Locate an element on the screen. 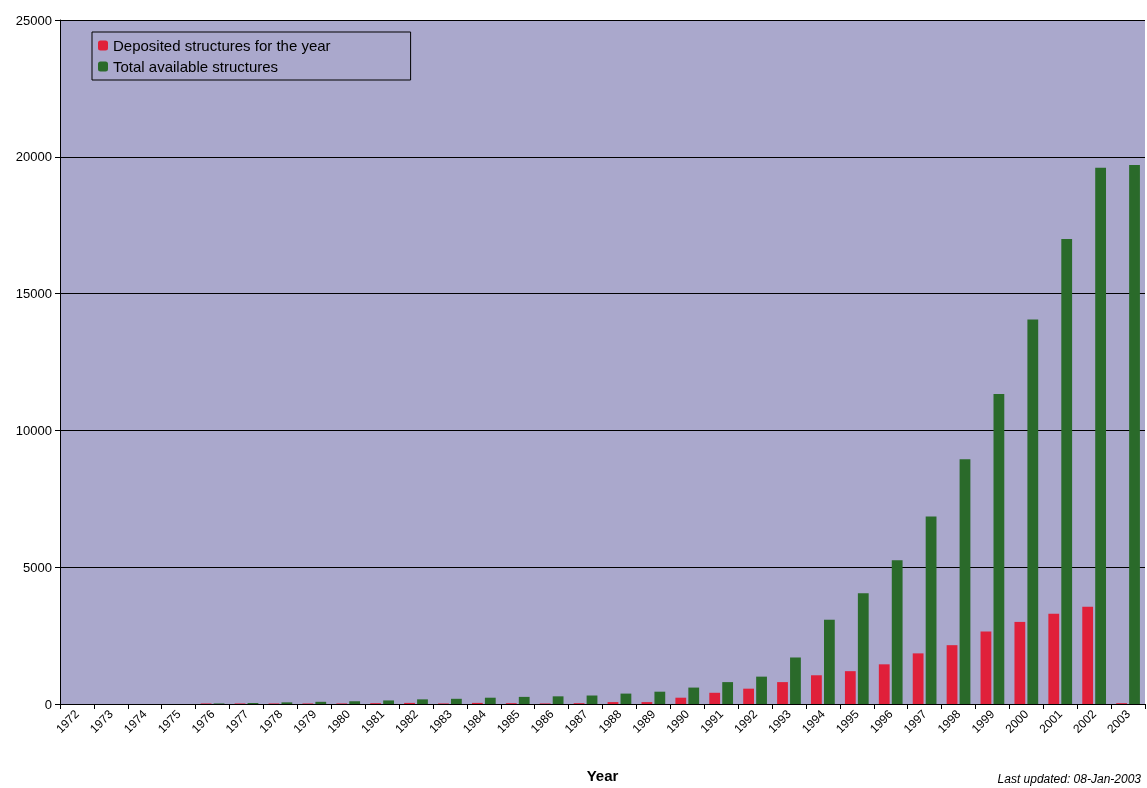  legend-label: Deposited structures for the year is located at coordinates (222, 45).